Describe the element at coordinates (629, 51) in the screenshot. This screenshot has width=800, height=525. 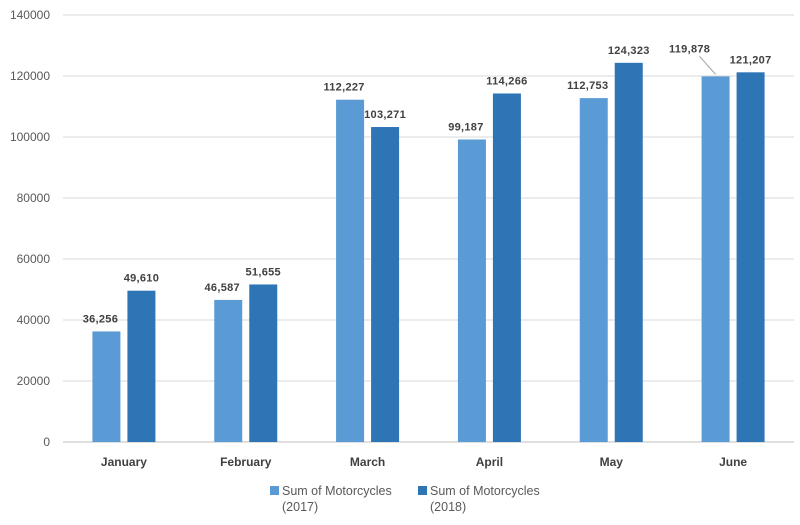
I see `data-label: 124,323` at that location.